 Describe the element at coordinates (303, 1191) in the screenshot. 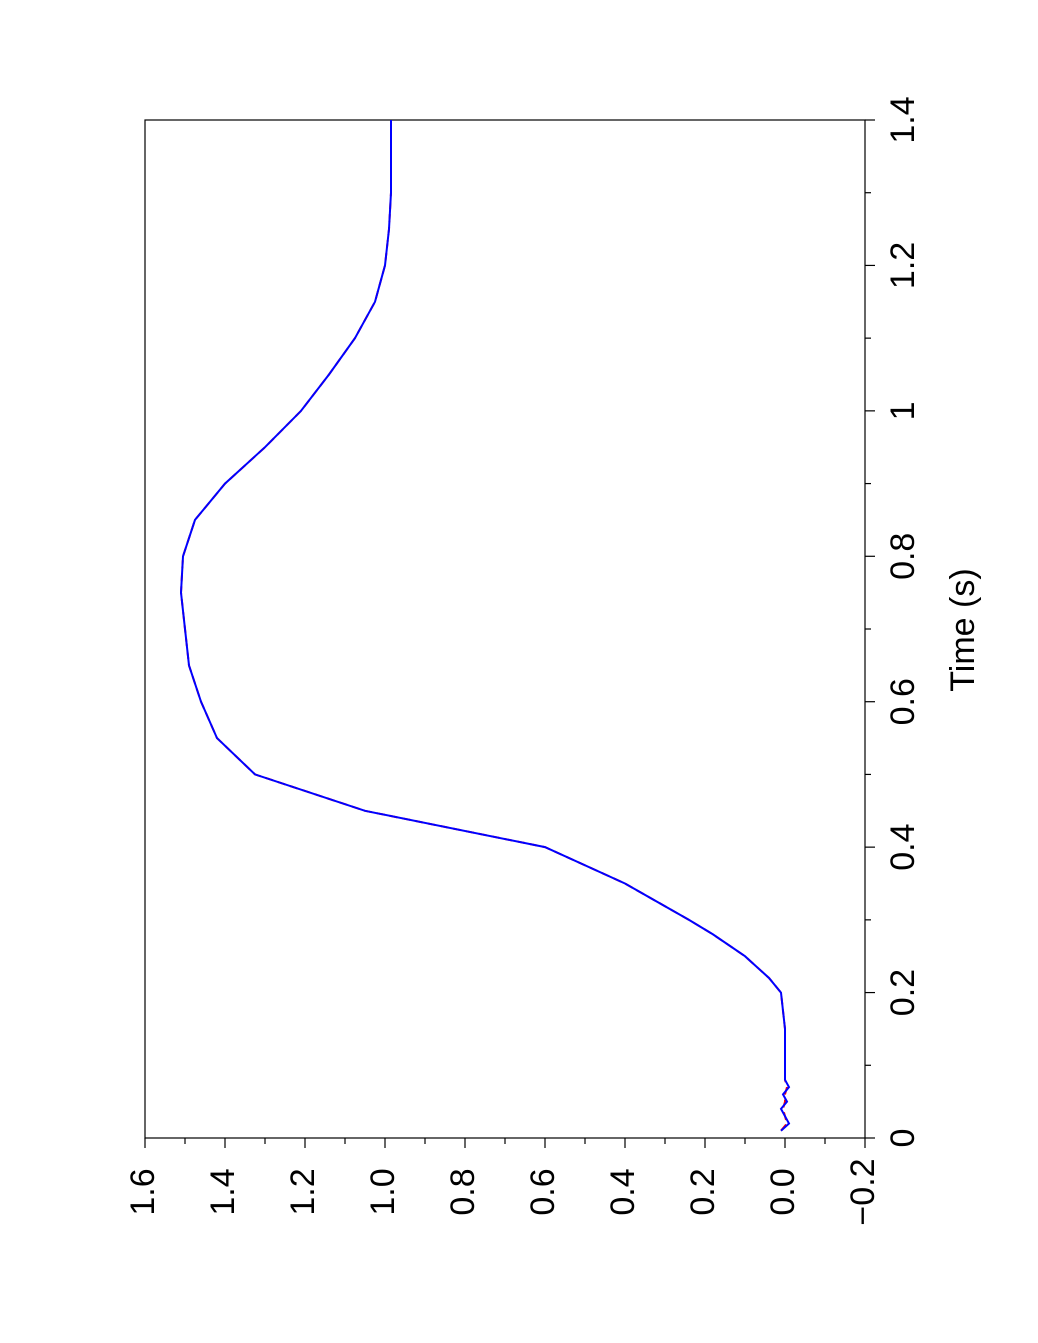

I see `y-tick-label: 1.2` at that location.